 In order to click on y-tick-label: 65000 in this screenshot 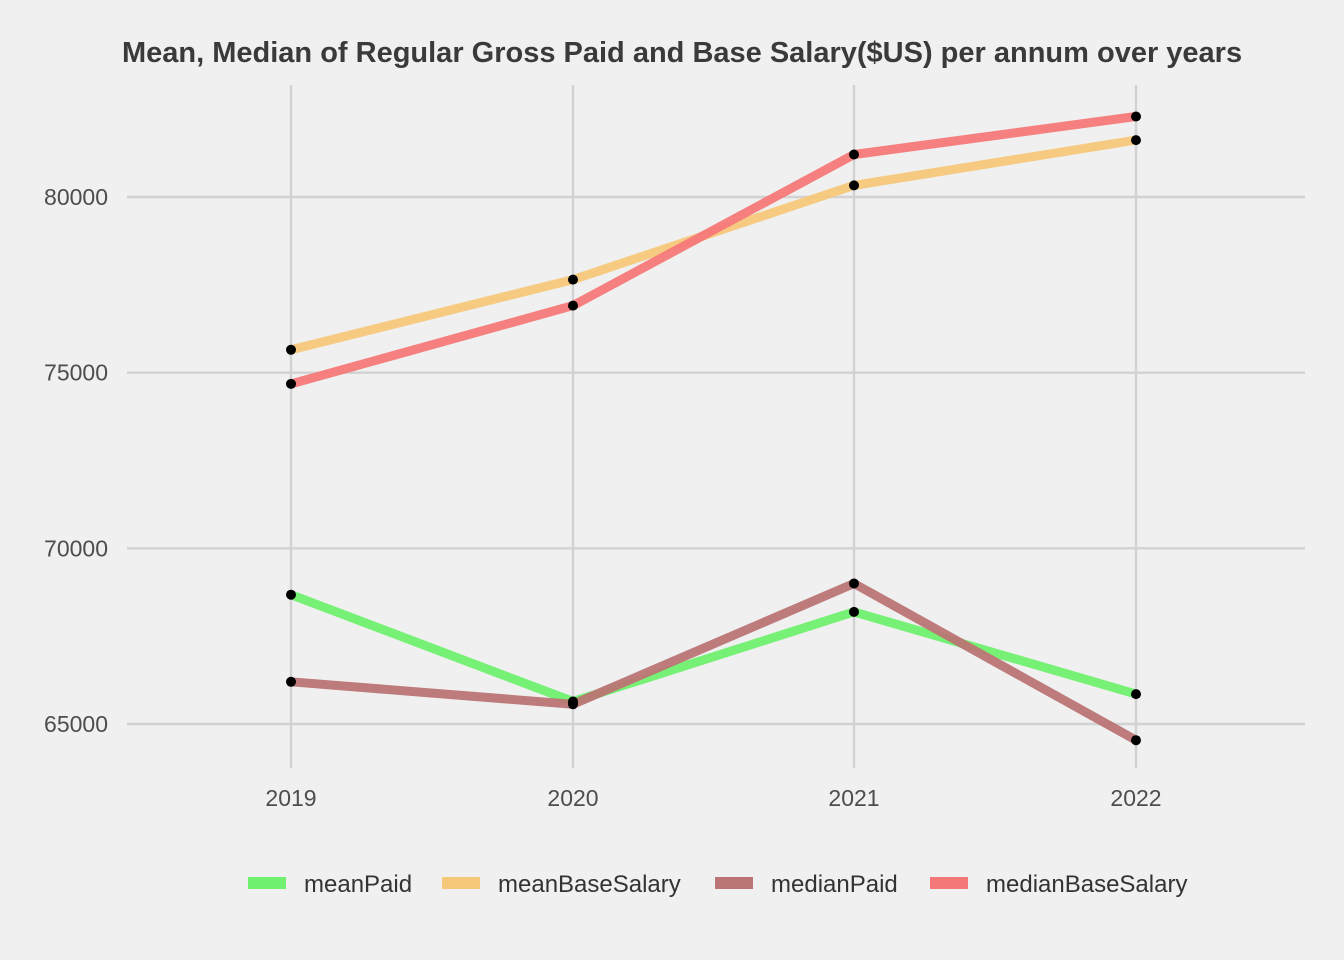, I will do `click(76, 724)`.